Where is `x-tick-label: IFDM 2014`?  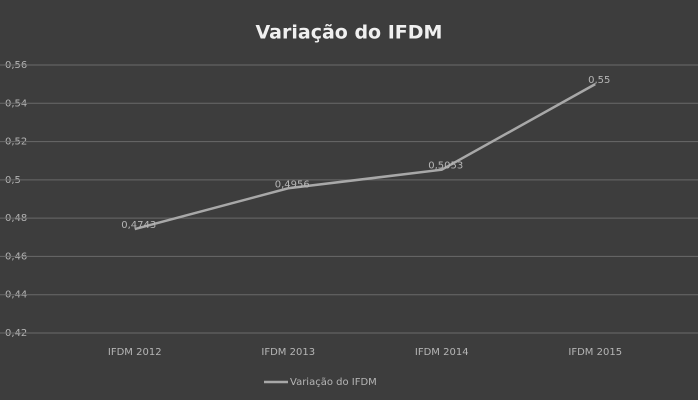
x-tick-label: IFDM 2014 is located at coordinates (442, 352).